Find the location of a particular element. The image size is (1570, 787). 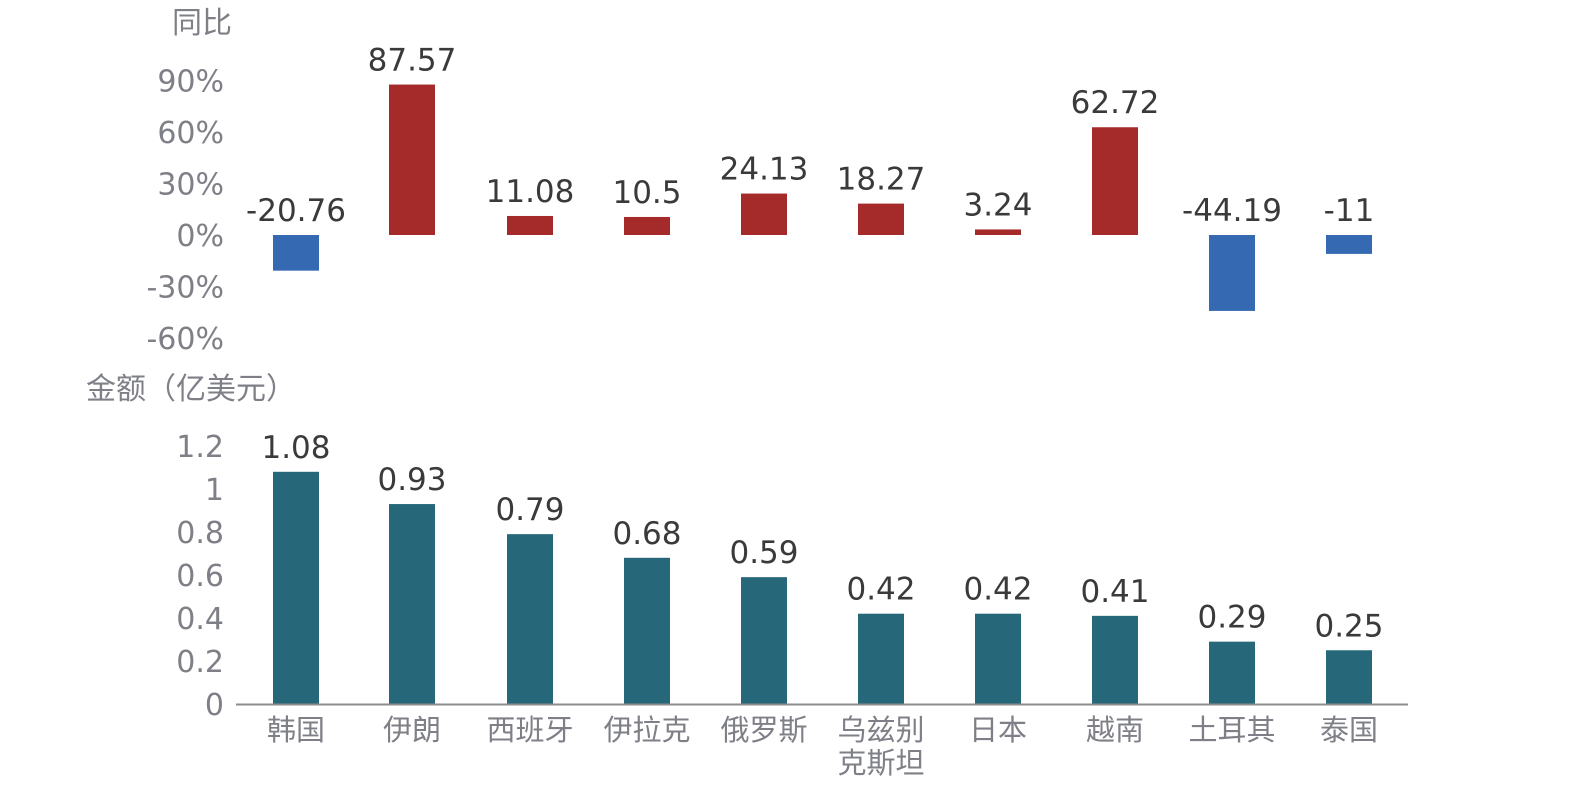

yoy-y-axis: 90% 60% 30% 0% -30% -60% is located at coordinates (185, 210).